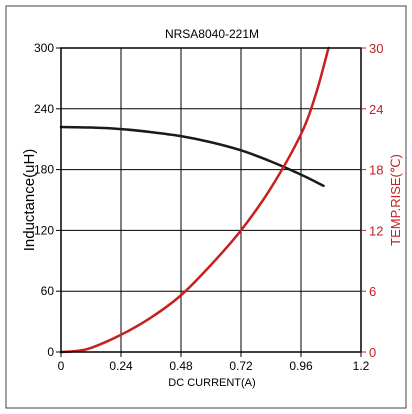 This screenshot has width=412, height=414. Describe the element at coordinates (241, 366) in the screenshot. I see `x-tick-label: 0.72` at that location.